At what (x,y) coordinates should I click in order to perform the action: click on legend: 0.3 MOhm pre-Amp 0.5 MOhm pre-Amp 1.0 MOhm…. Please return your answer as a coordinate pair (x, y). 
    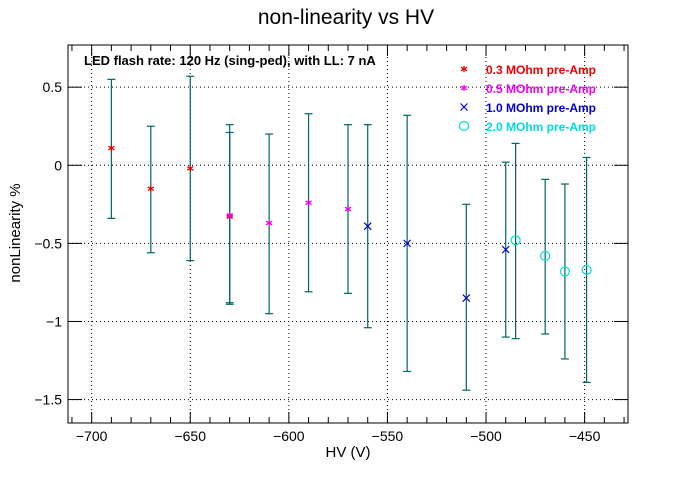
    Looking at the image, I should click on (527, 98).